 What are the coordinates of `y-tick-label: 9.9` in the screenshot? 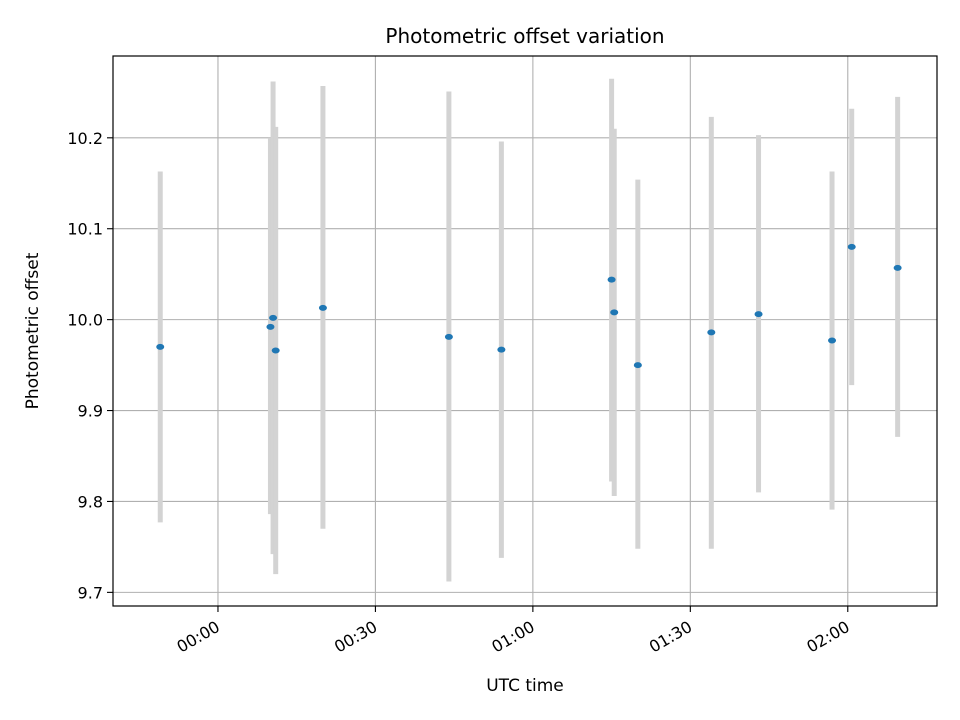 It's located at (90, 411).